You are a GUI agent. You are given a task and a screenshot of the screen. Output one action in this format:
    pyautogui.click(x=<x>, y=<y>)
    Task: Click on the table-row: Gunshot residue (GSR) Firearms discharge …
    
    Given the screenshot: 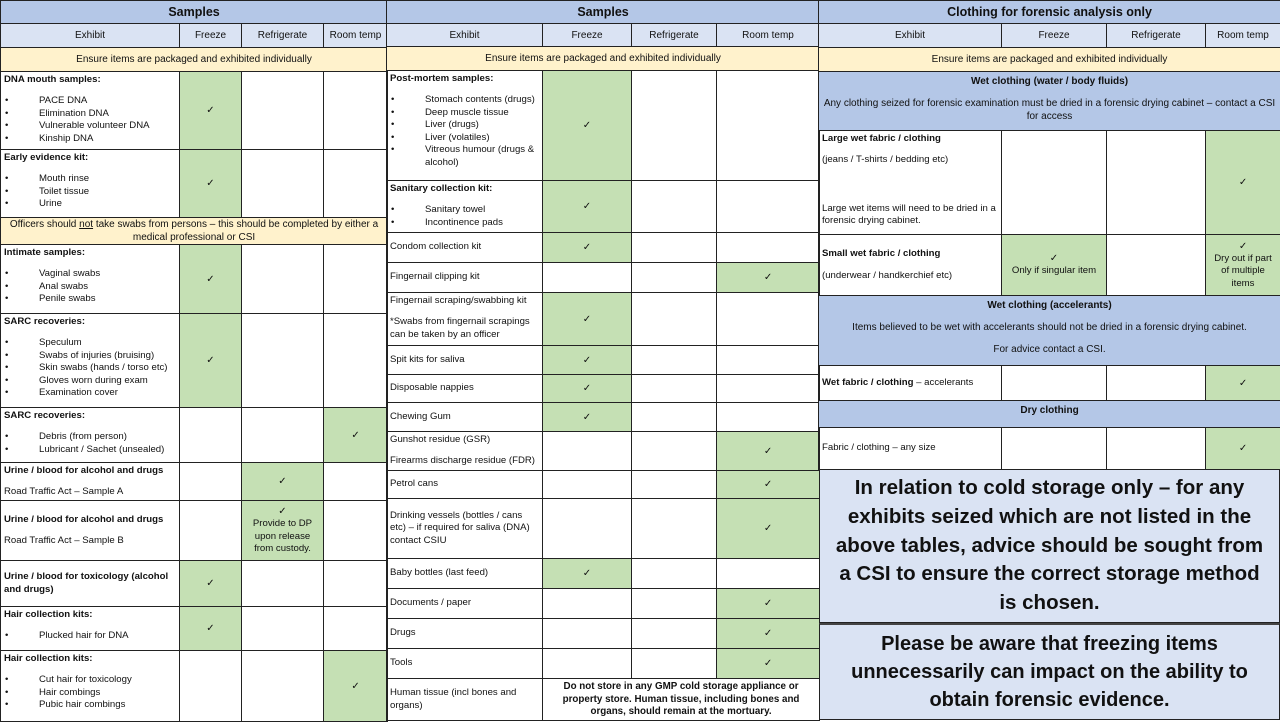 What is the action you would take?
    pyautogui.click(x=603, y=451)
    